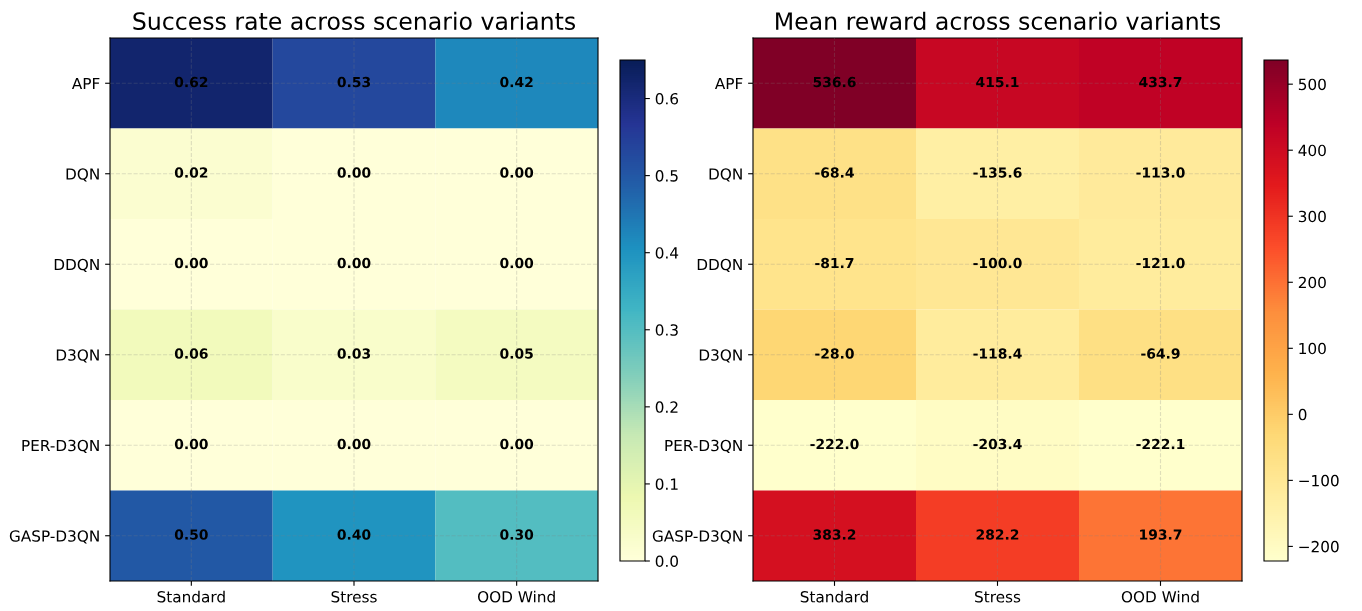 This screenshot has width=1362, height=611. I want to click on data-label: -203.4, so click(997, 444).